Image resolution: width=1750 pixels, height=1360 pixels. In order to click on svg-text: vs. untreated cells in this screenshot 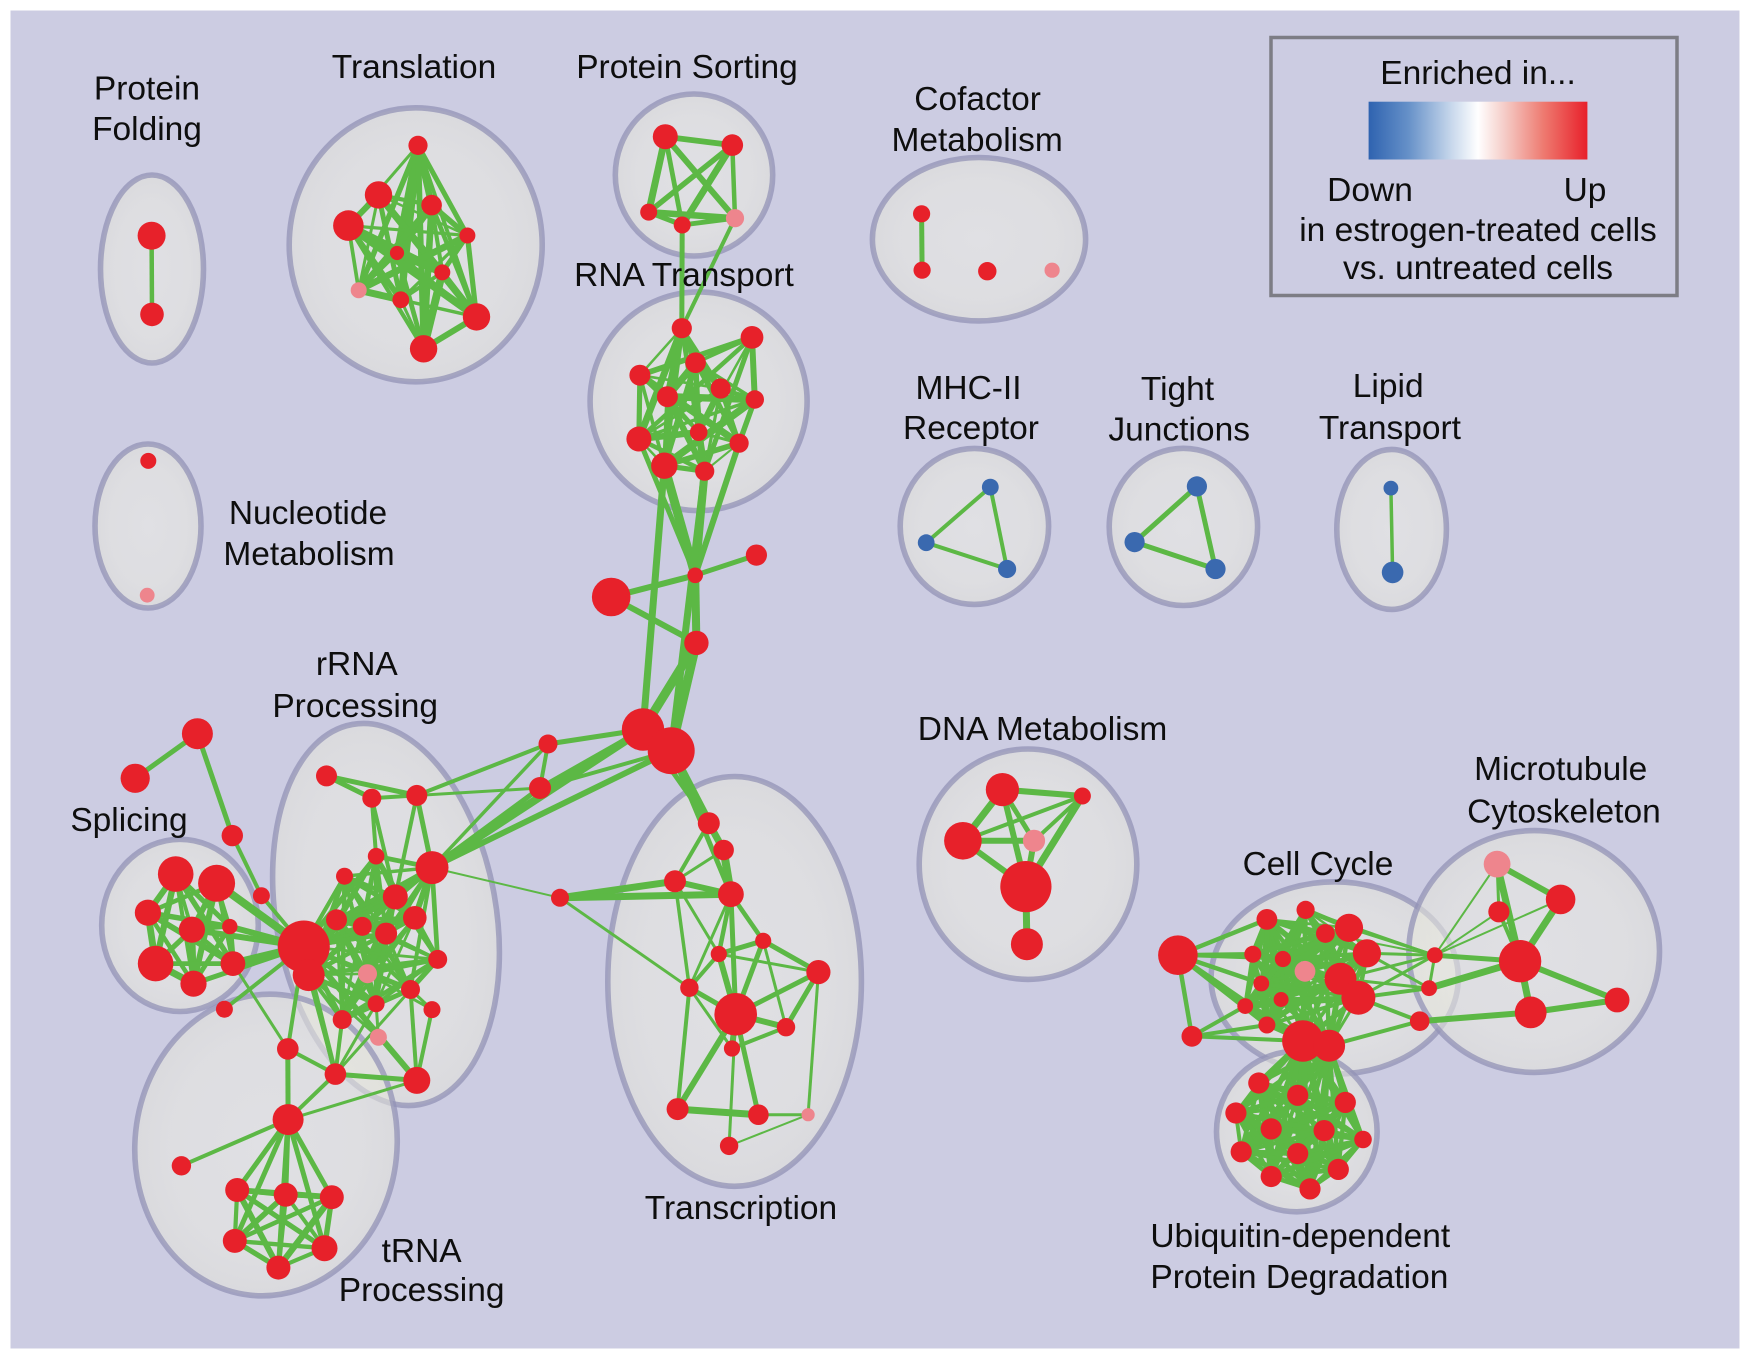, I will do `click(1478, 268)`.